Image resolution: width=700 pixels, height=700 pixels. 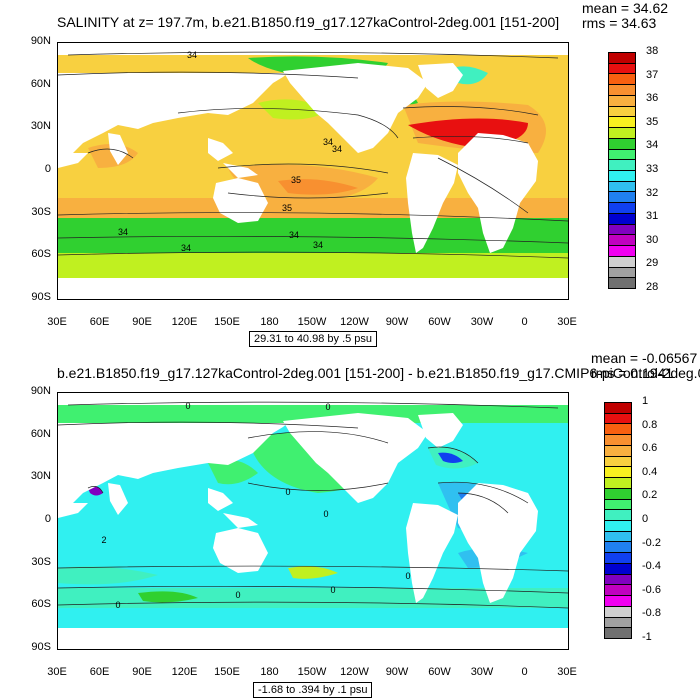 I want to click on panel1-x-tick-label: 120W, so click(x=354, y=322).